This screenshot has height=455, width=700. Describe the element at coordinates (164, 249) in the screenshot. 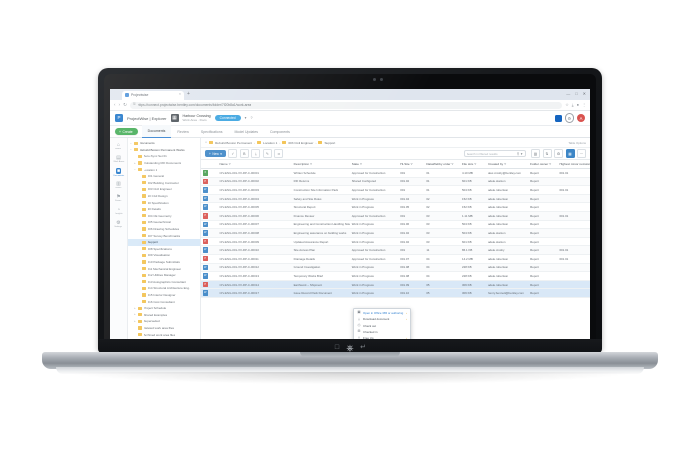

I see `tree-node: 008 Specifications` at that location.